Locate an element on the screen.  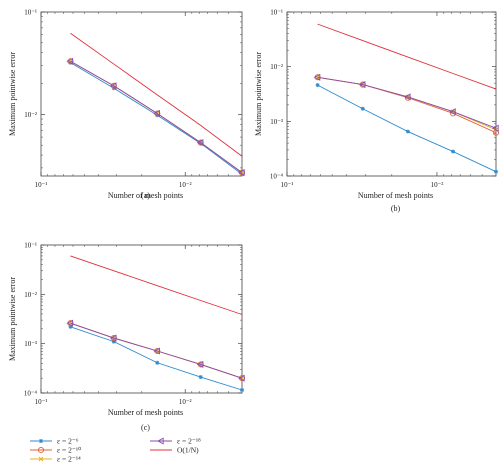
legend-marker-eps6 is located at coordinates (41, 441).